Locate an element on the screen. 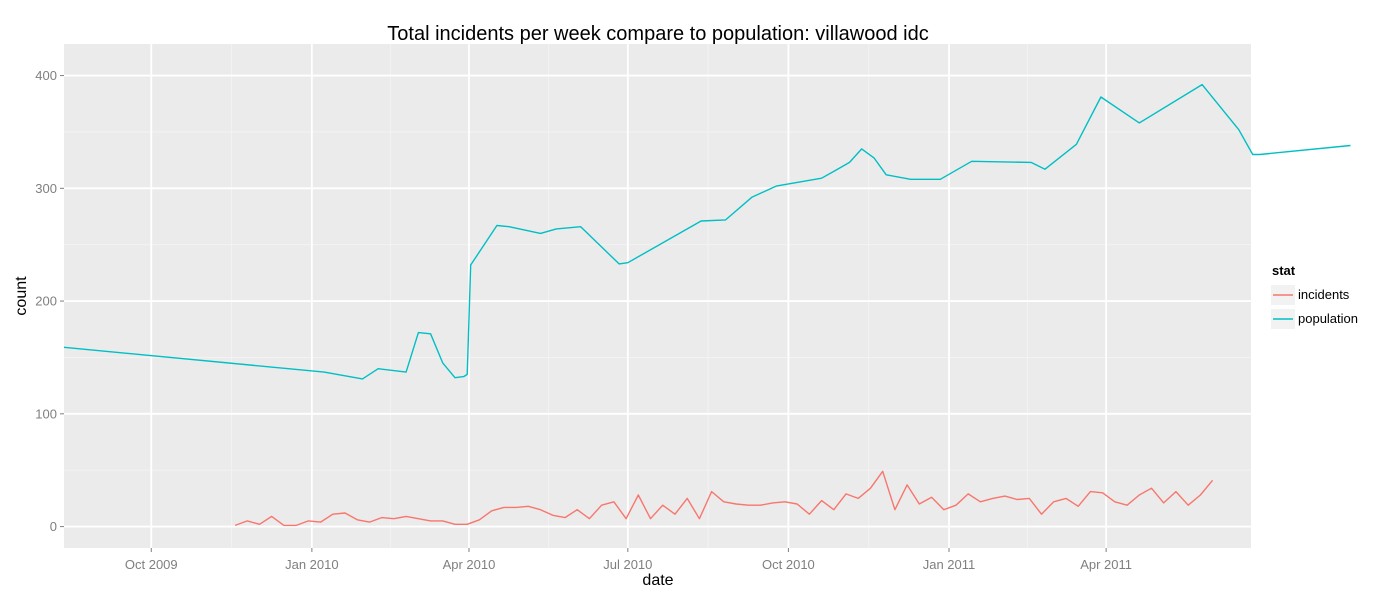 The width and height of the screenshot is (1400, 600). x-tick-label: Apr 2010 is located at coordinates (469, 564).